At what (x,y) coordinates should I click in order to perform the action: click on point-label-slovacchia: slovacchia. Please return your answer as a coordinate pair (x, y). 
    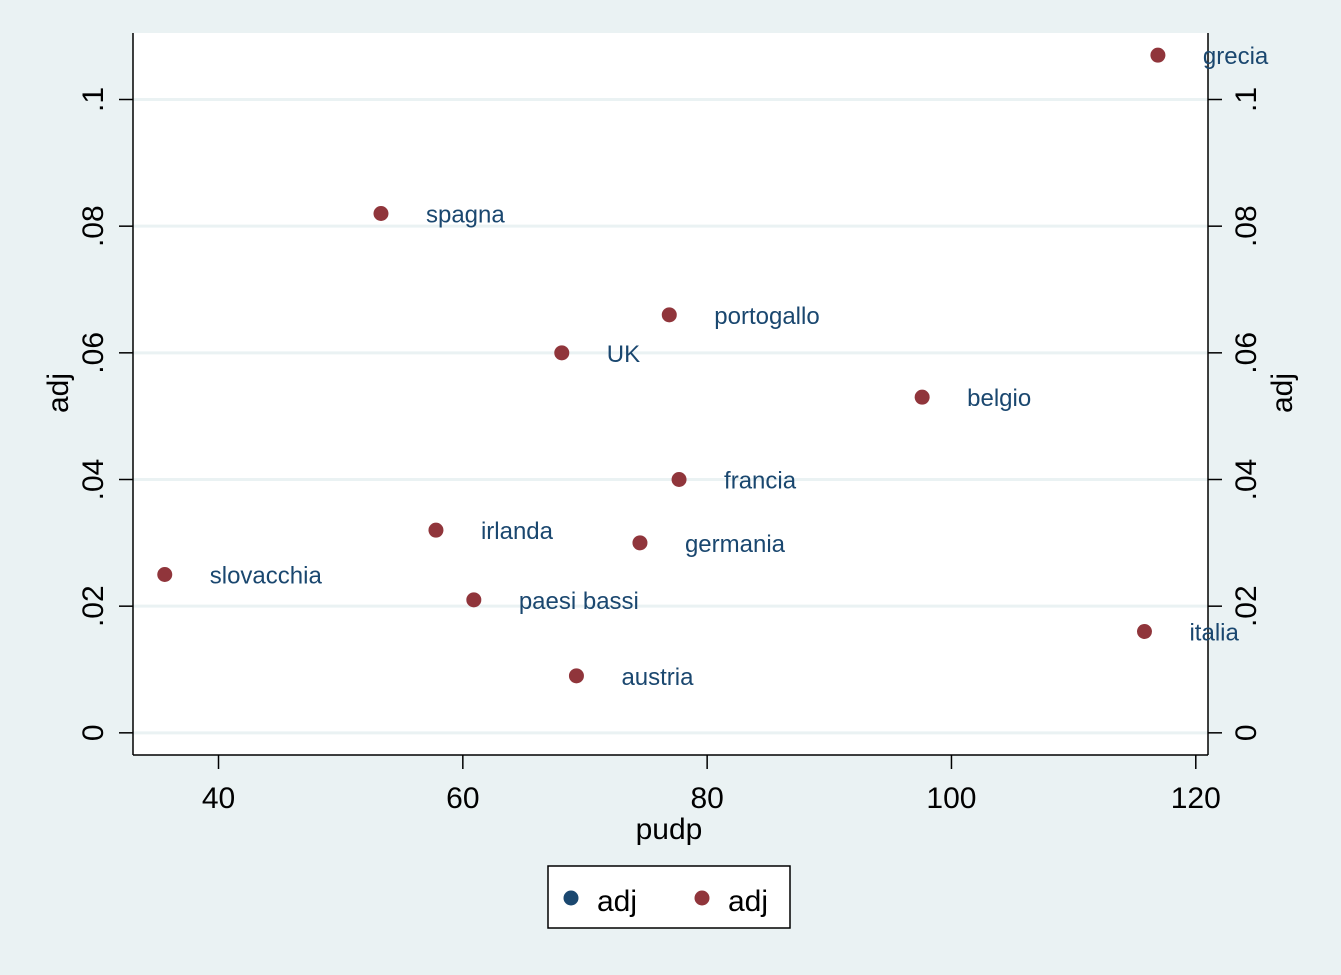
    Looking at the image, I should click on (266, 576).